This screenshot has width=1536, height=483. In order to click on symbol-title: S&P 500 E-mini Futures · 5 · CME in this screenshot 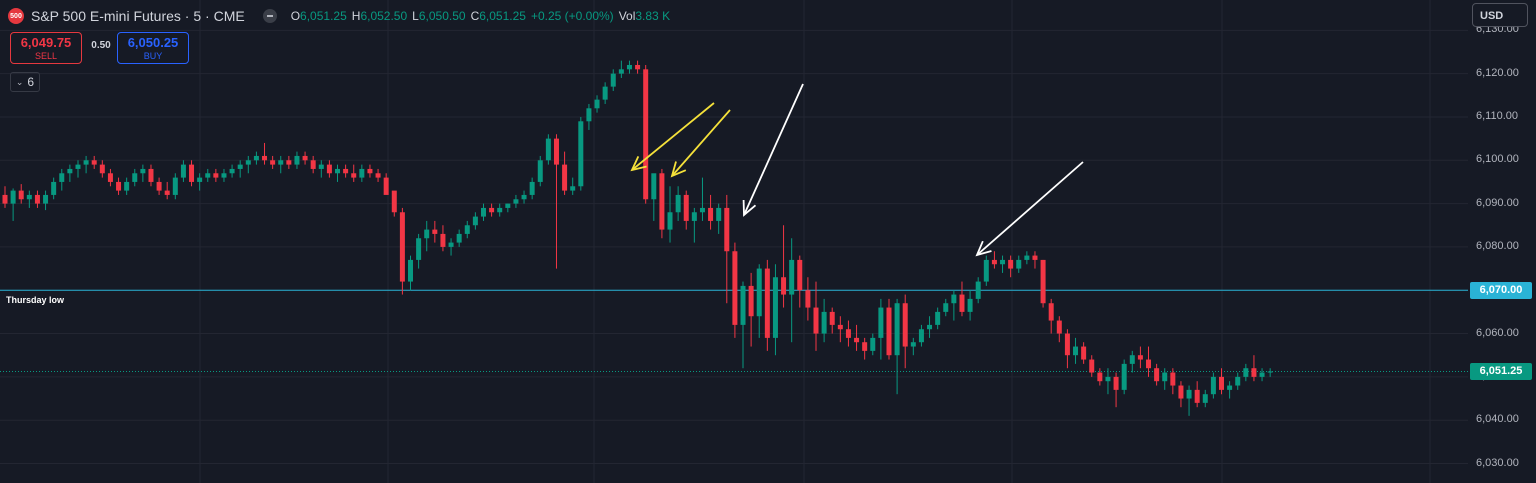, I will do `click(138, 16)`.